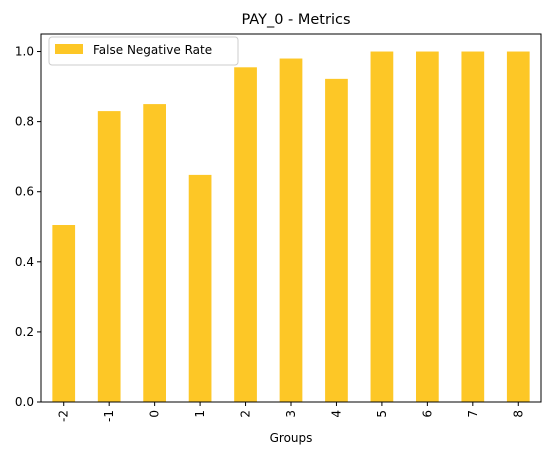  What do you see at coordinates (24, 332) in the screenshot?
I see `y-tick-label: 0.2` at bounding box center [24, 332].